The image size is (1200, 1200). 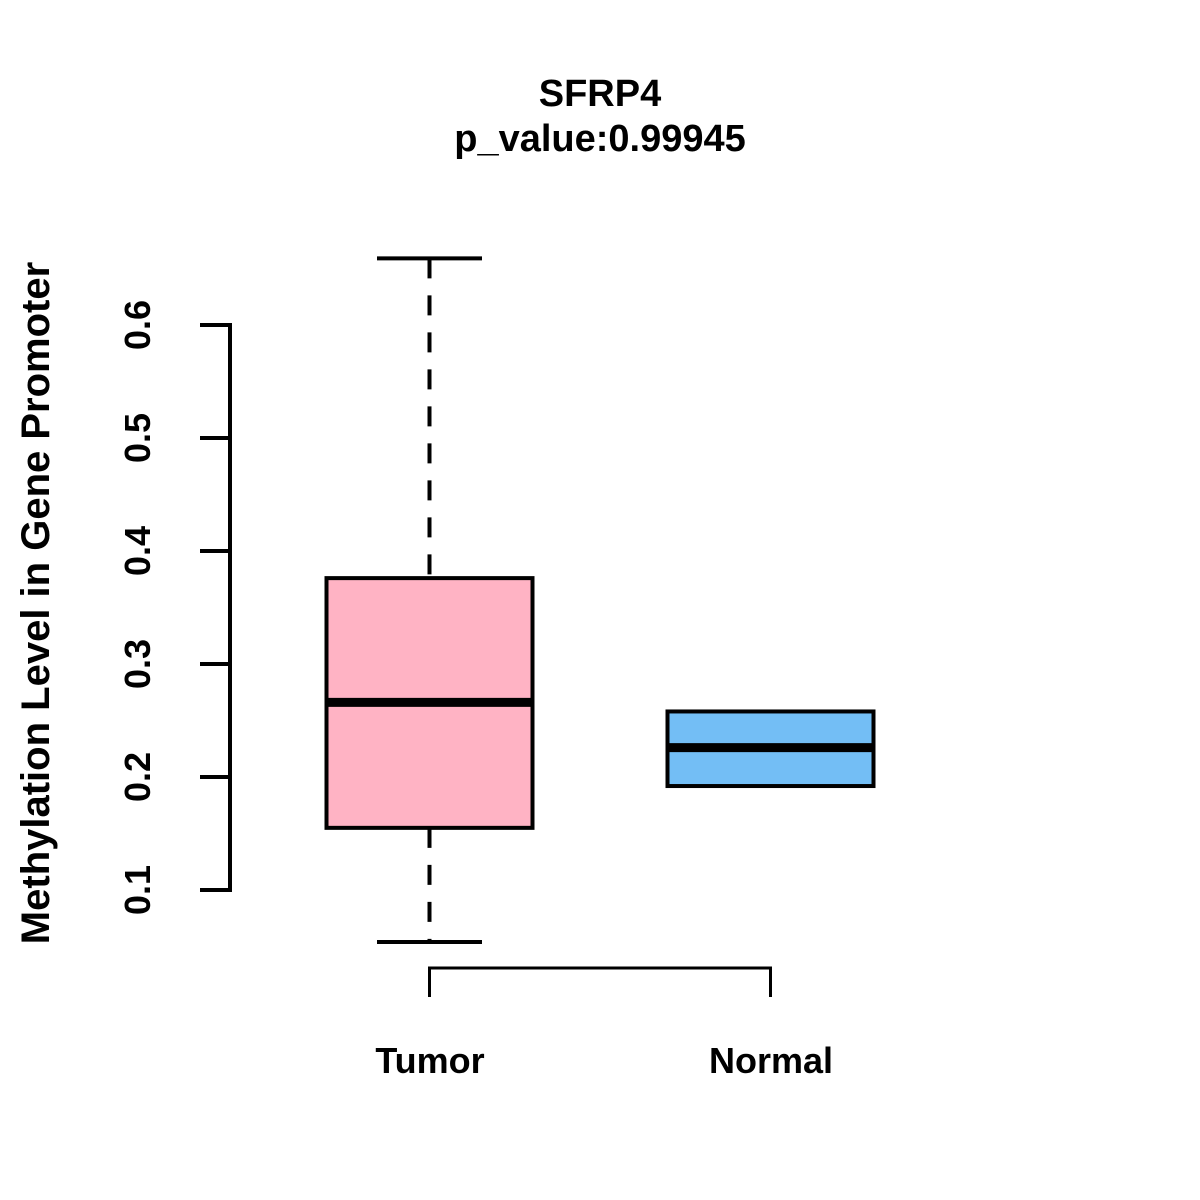 What do you see at coordinates (600, 981) in the screenshot?
I see `x-axis-bracket` at bounding box center [600, 981].